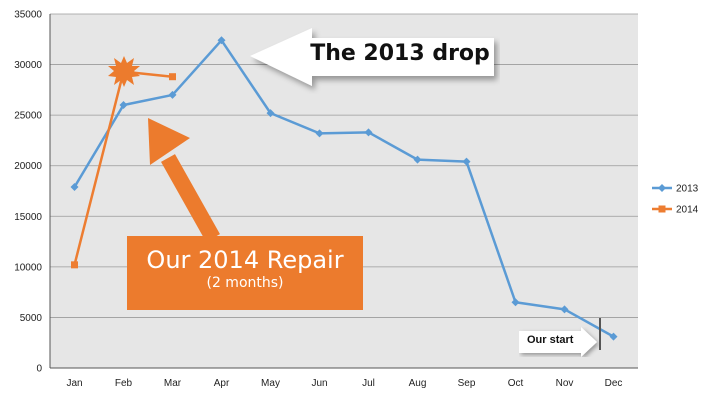 Image resolution: width=720 pixels, height=405 pixels. I want to click on start-arrow-shape, so click(558, 342).